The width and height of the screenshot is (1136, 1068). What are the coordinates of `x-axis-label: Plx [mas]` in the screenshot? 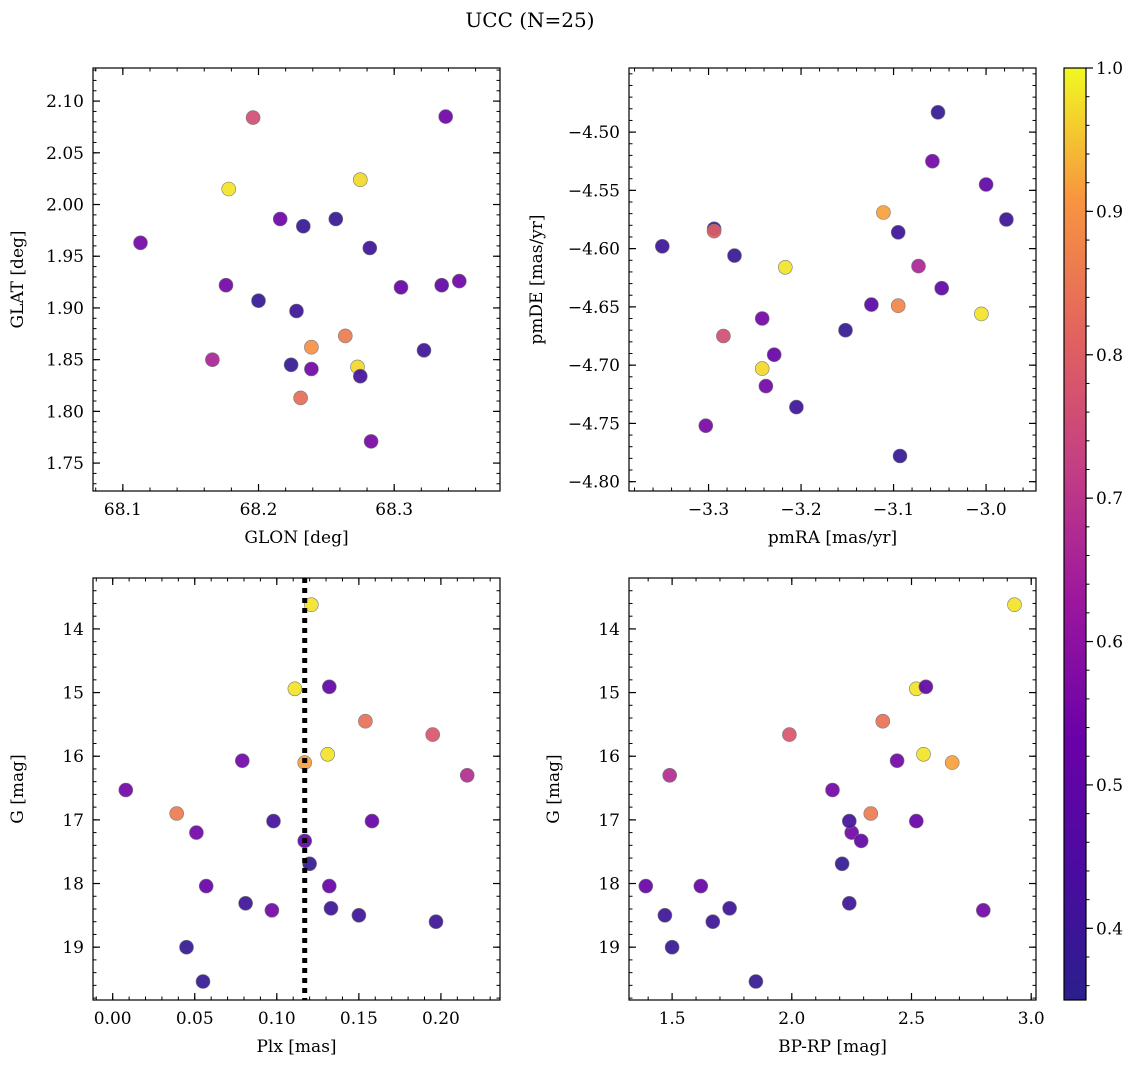 It's located at (296, 1047).